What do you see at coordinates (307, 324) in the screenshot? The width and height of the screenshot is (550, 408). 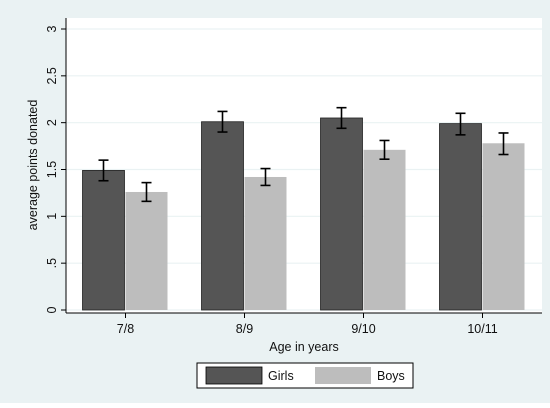 I see `x-axis-ticks: 7/8 8/9 9/10 10/11` at bounding box center [307, 324].